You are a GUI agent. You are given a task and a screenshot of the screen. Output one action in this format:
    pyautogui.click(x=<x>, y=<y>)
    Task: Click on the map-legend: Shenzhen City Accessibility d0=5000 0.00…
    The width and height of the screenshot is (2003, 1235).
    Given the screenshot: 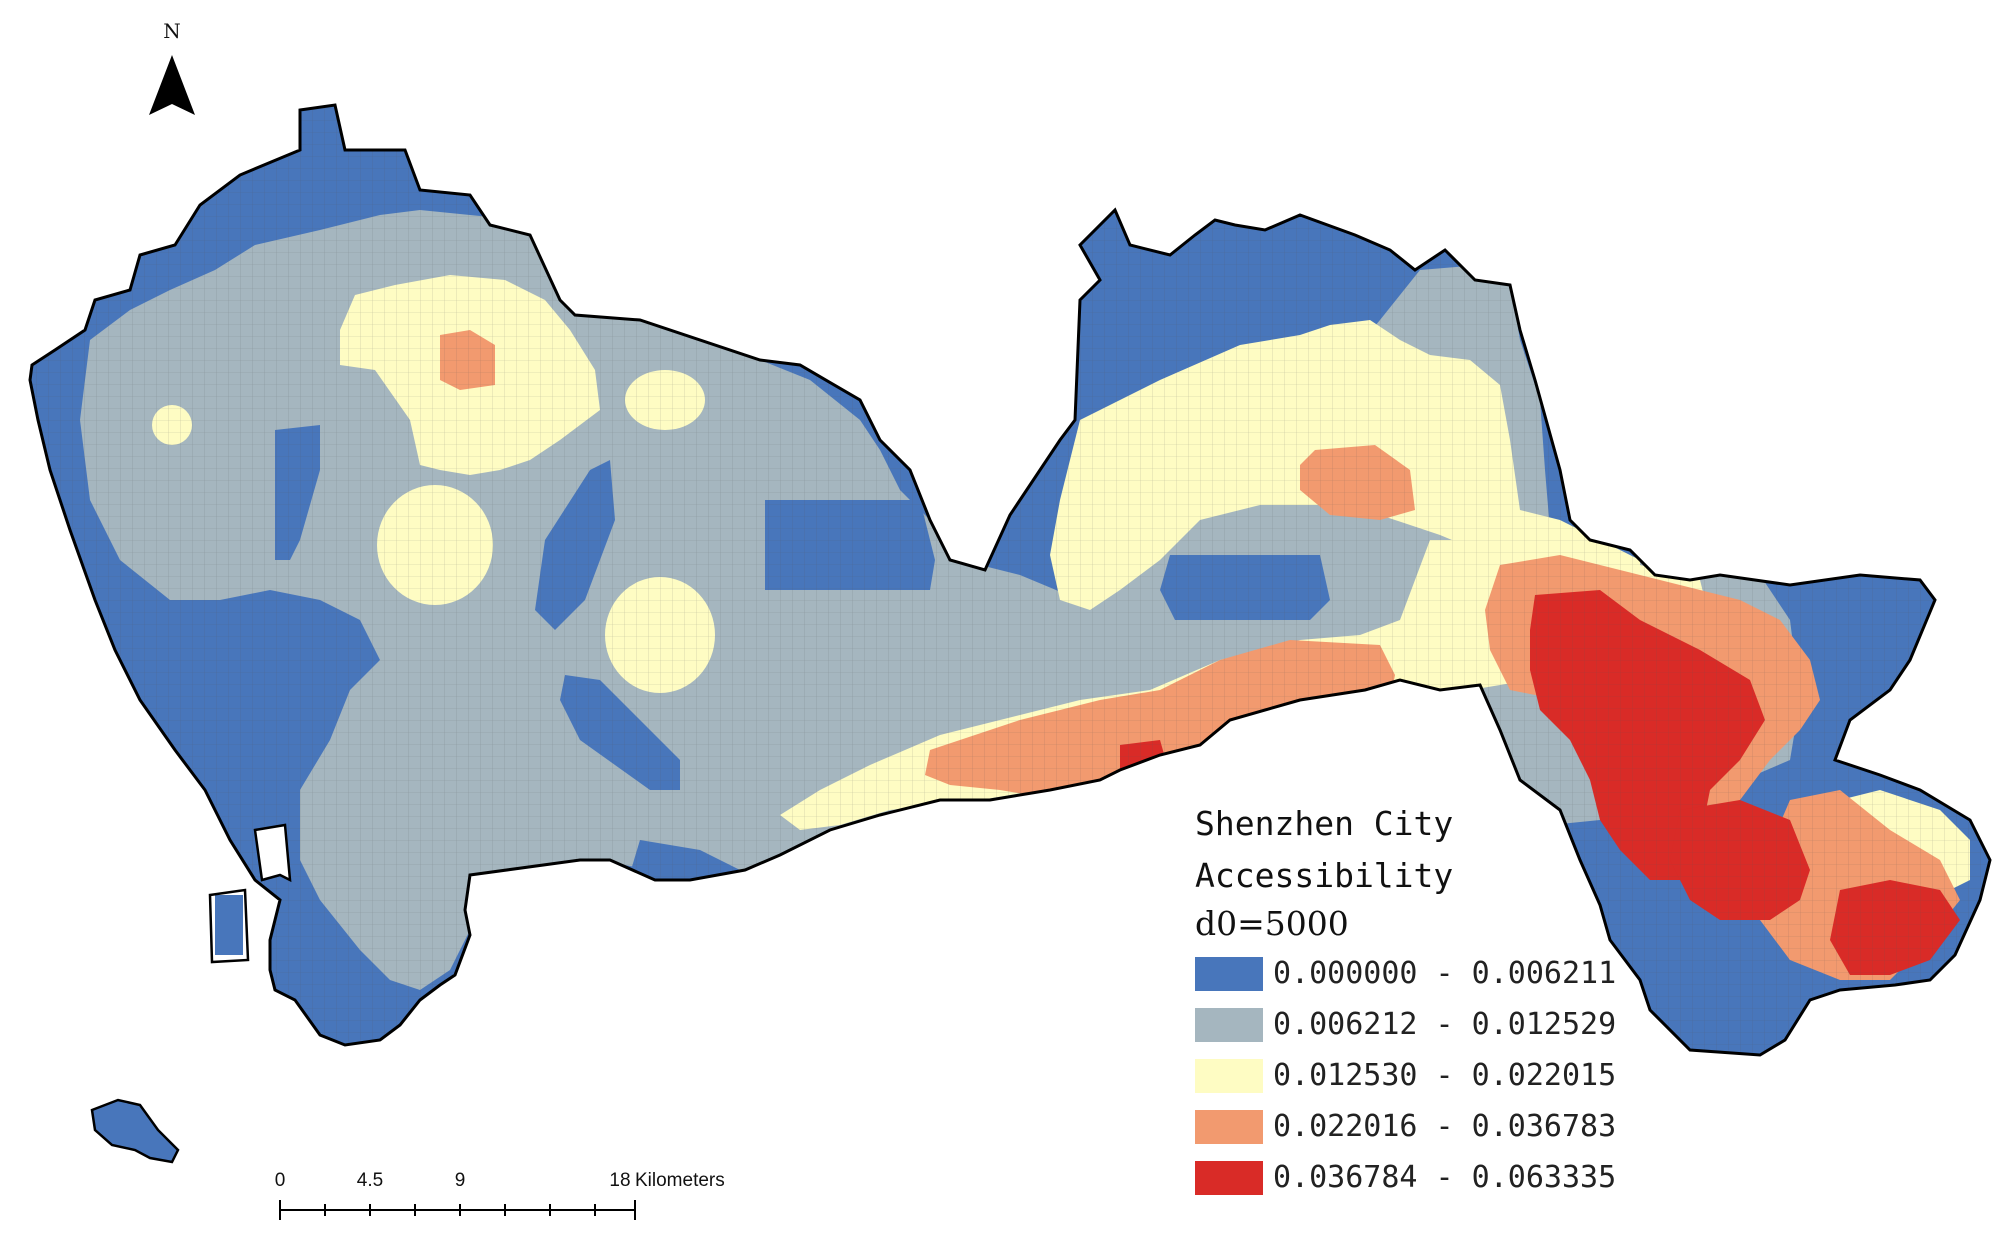 What is the action you would take?
    pyautogui.click(x=1405, y=1000)
    